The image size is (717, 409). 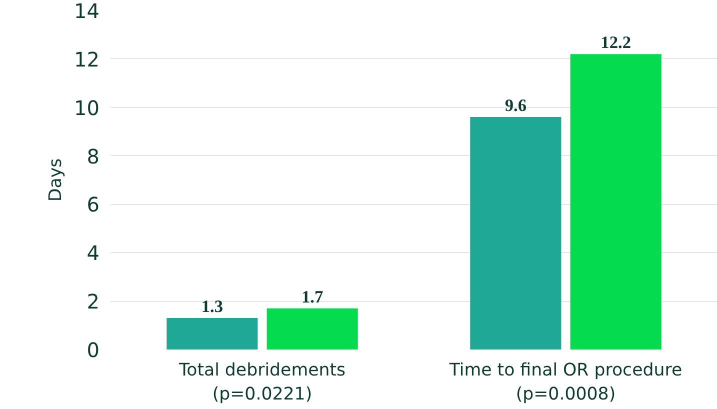 I want to click on data-label: 1.3, so click(x=212, y=306).